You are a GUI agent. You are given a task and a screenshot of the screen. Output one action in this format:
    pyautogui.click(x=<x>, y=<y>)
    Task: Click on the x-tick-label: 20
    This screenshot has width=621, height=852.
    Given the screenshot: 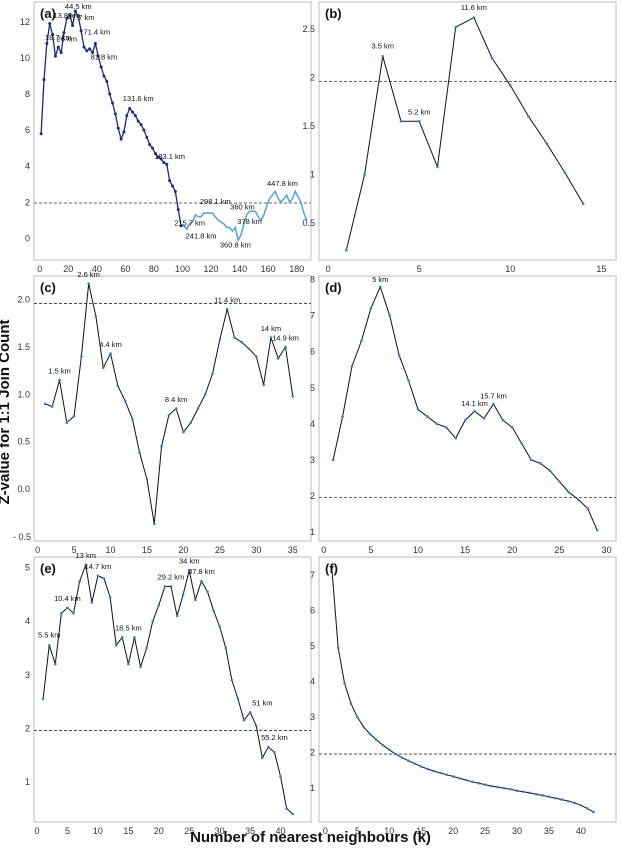 What is the action you would take?
    pyautogui.click(x=159, y=831)
    